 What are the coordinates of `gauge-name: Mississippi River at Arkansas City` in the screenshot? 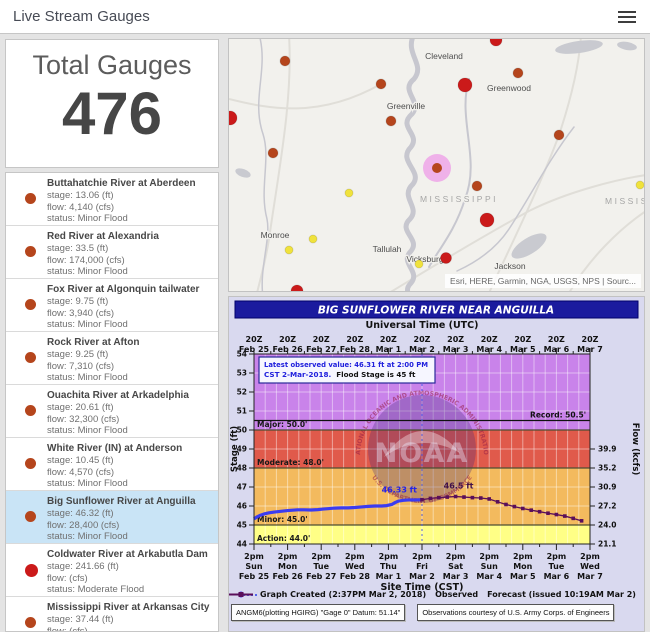 It's located at (128, 607).